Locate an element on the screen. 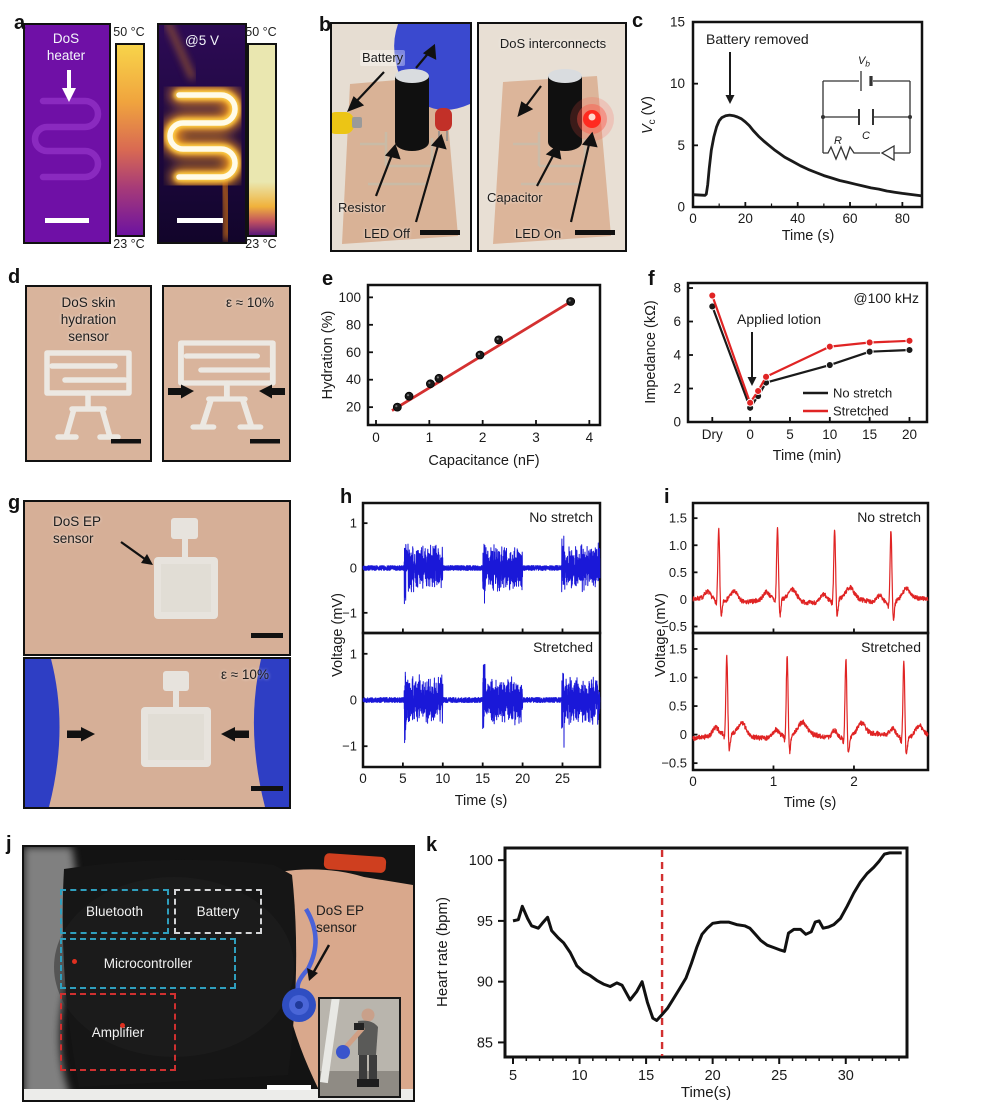  svg-text: 90 is located at coordinates (485, 983).